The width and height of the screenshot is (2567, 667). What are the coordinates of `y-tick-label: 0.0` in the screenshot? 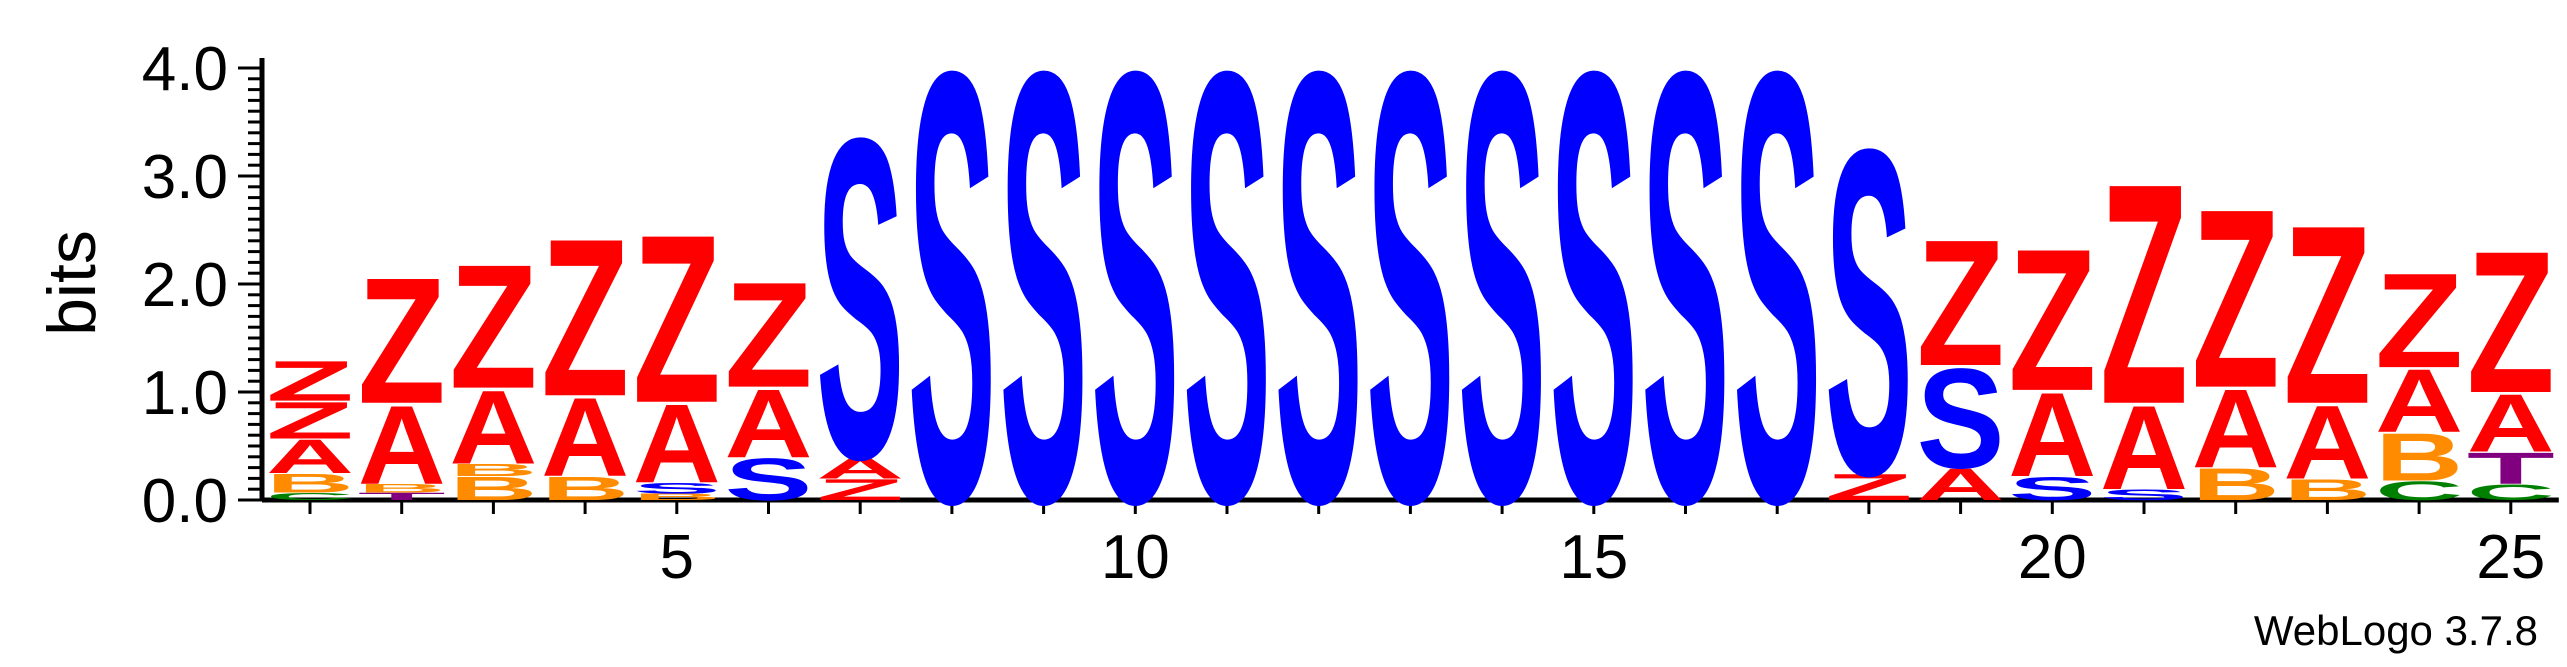 It's located at (185, 501).